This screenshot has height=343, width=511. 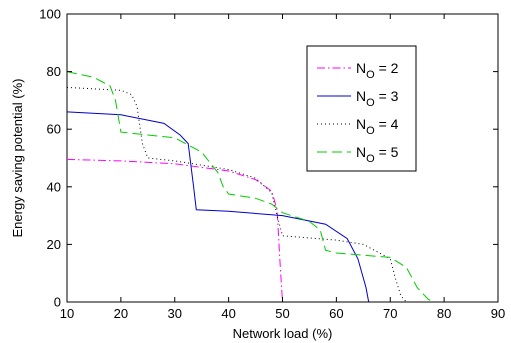 What do you see at coordinates (57, 302) in the screenshot?
I see `y-tick-label: 0` at bounding box center [57, 302].